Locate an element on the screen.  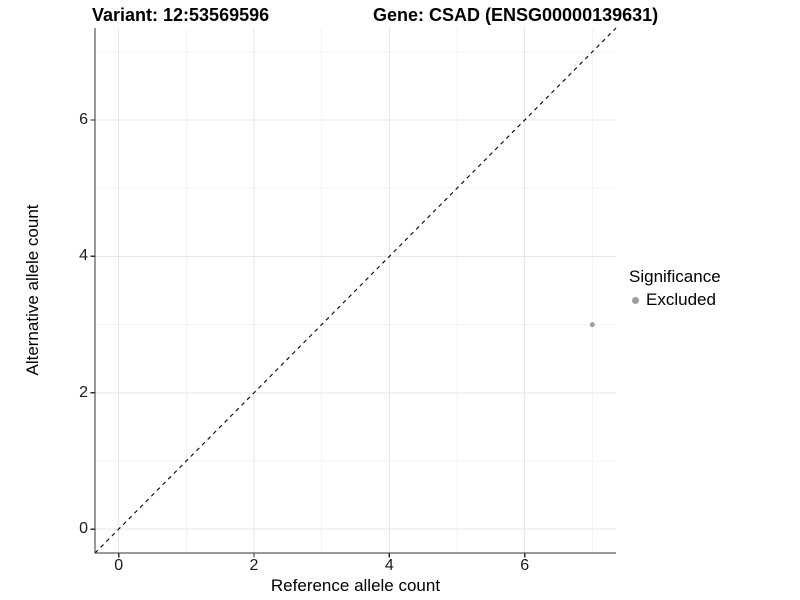
legend-point-icon is located at coordinates (635, 300).